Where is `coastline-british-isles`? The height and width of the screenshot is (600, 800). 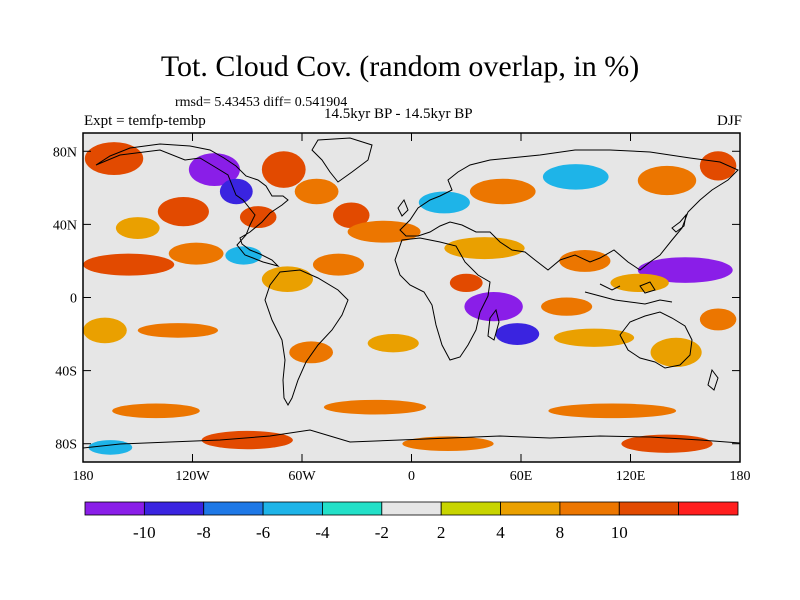
coastline-british-isles is located at coordinates (403, 207).